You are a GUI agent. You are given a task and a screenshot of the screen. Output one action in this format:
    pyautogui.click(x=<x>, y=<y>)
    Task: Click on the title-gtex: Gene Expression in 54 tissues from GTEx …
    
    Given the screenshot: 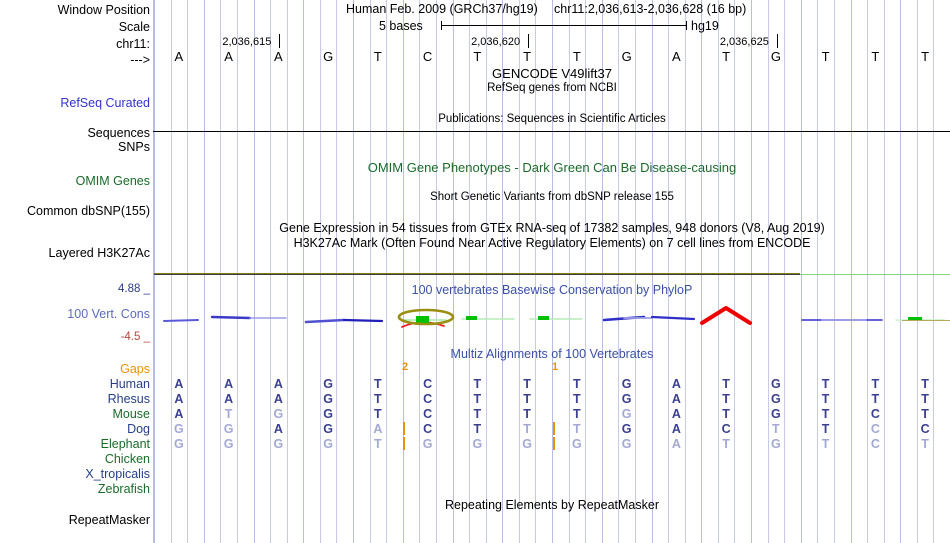 What is the action you would take?
    pyautogui.click(x=552, y=228)
    